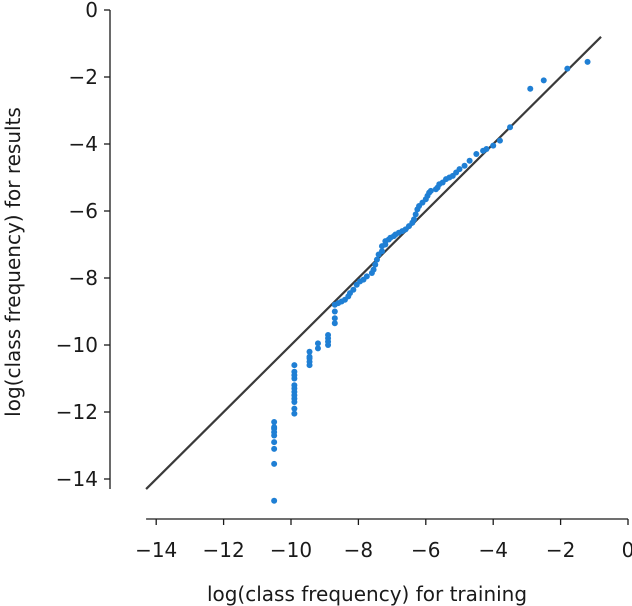  What do you see at coordinates (425, 550) in the screenshot?
I see `x-tick-label: −6` at bounding box center [425, 550].